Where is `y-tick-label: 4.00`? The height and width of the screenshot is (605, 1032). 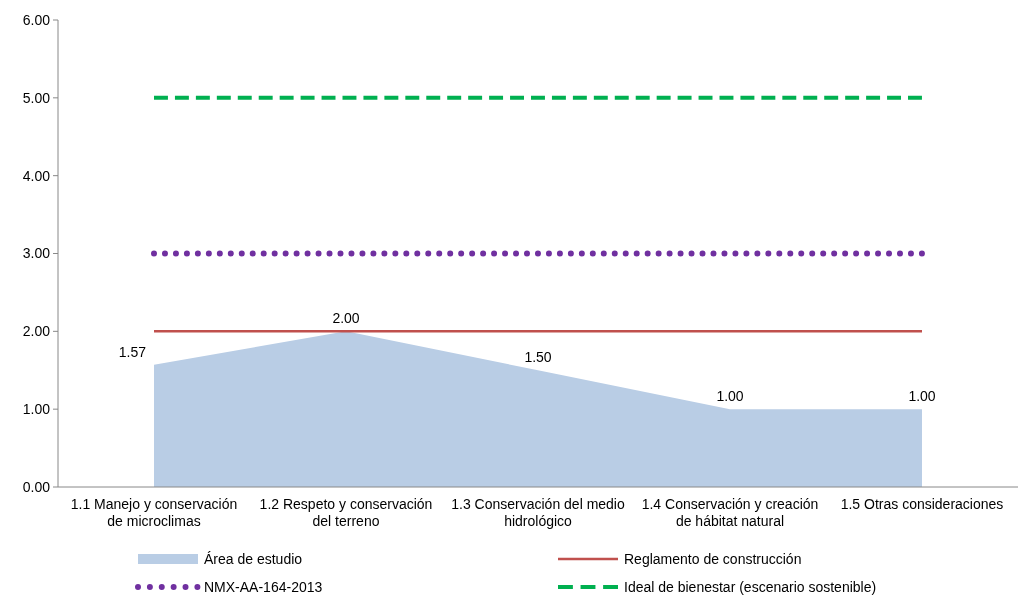 y-tick-label: 4.00 is located at coordinates (36, 175).